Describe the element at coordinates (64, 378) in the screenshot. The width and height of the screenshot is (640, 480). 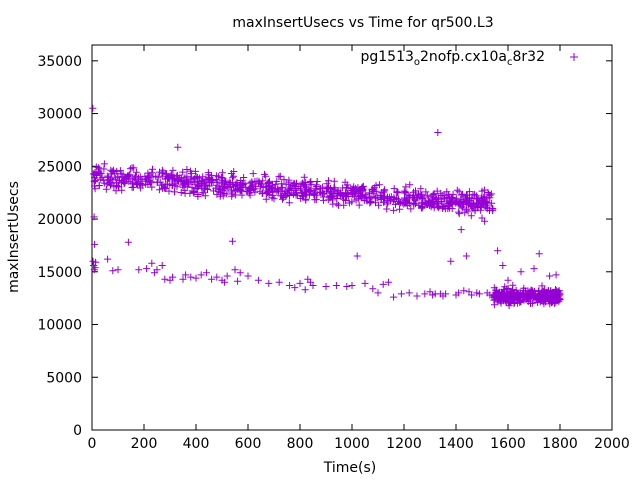
I see `y-tick-label: 5000` at that location.